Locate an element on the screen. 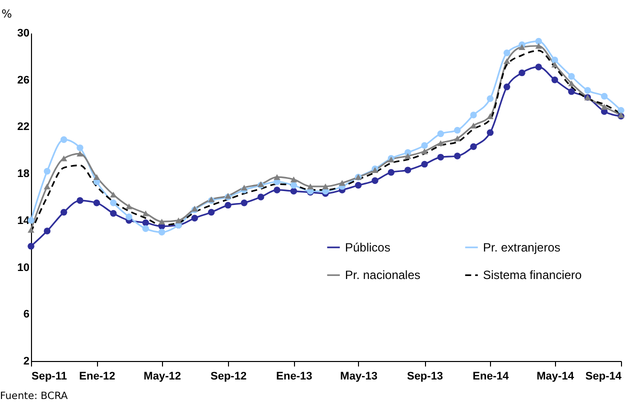 Image resolution: width=644 pixels, height=403 pixels. y-tick-label: 10 is located at coordinates (23, 268).